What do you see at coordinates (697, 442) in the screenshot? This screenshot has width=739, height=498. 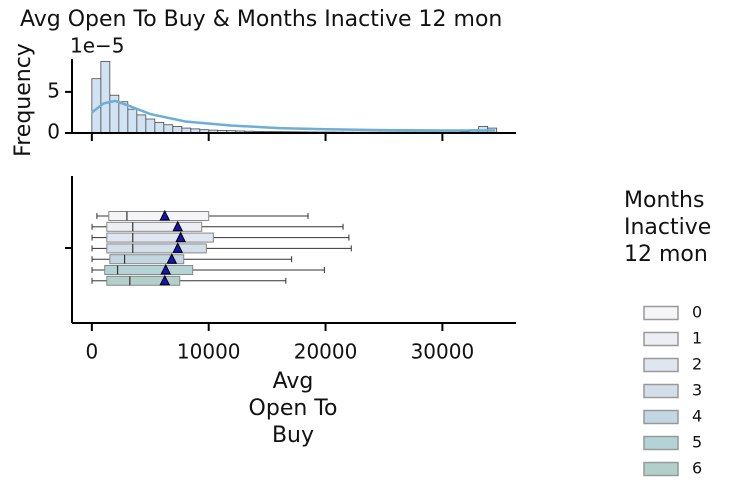 I see `legend-label: 5` at bounding box center [697, 442].